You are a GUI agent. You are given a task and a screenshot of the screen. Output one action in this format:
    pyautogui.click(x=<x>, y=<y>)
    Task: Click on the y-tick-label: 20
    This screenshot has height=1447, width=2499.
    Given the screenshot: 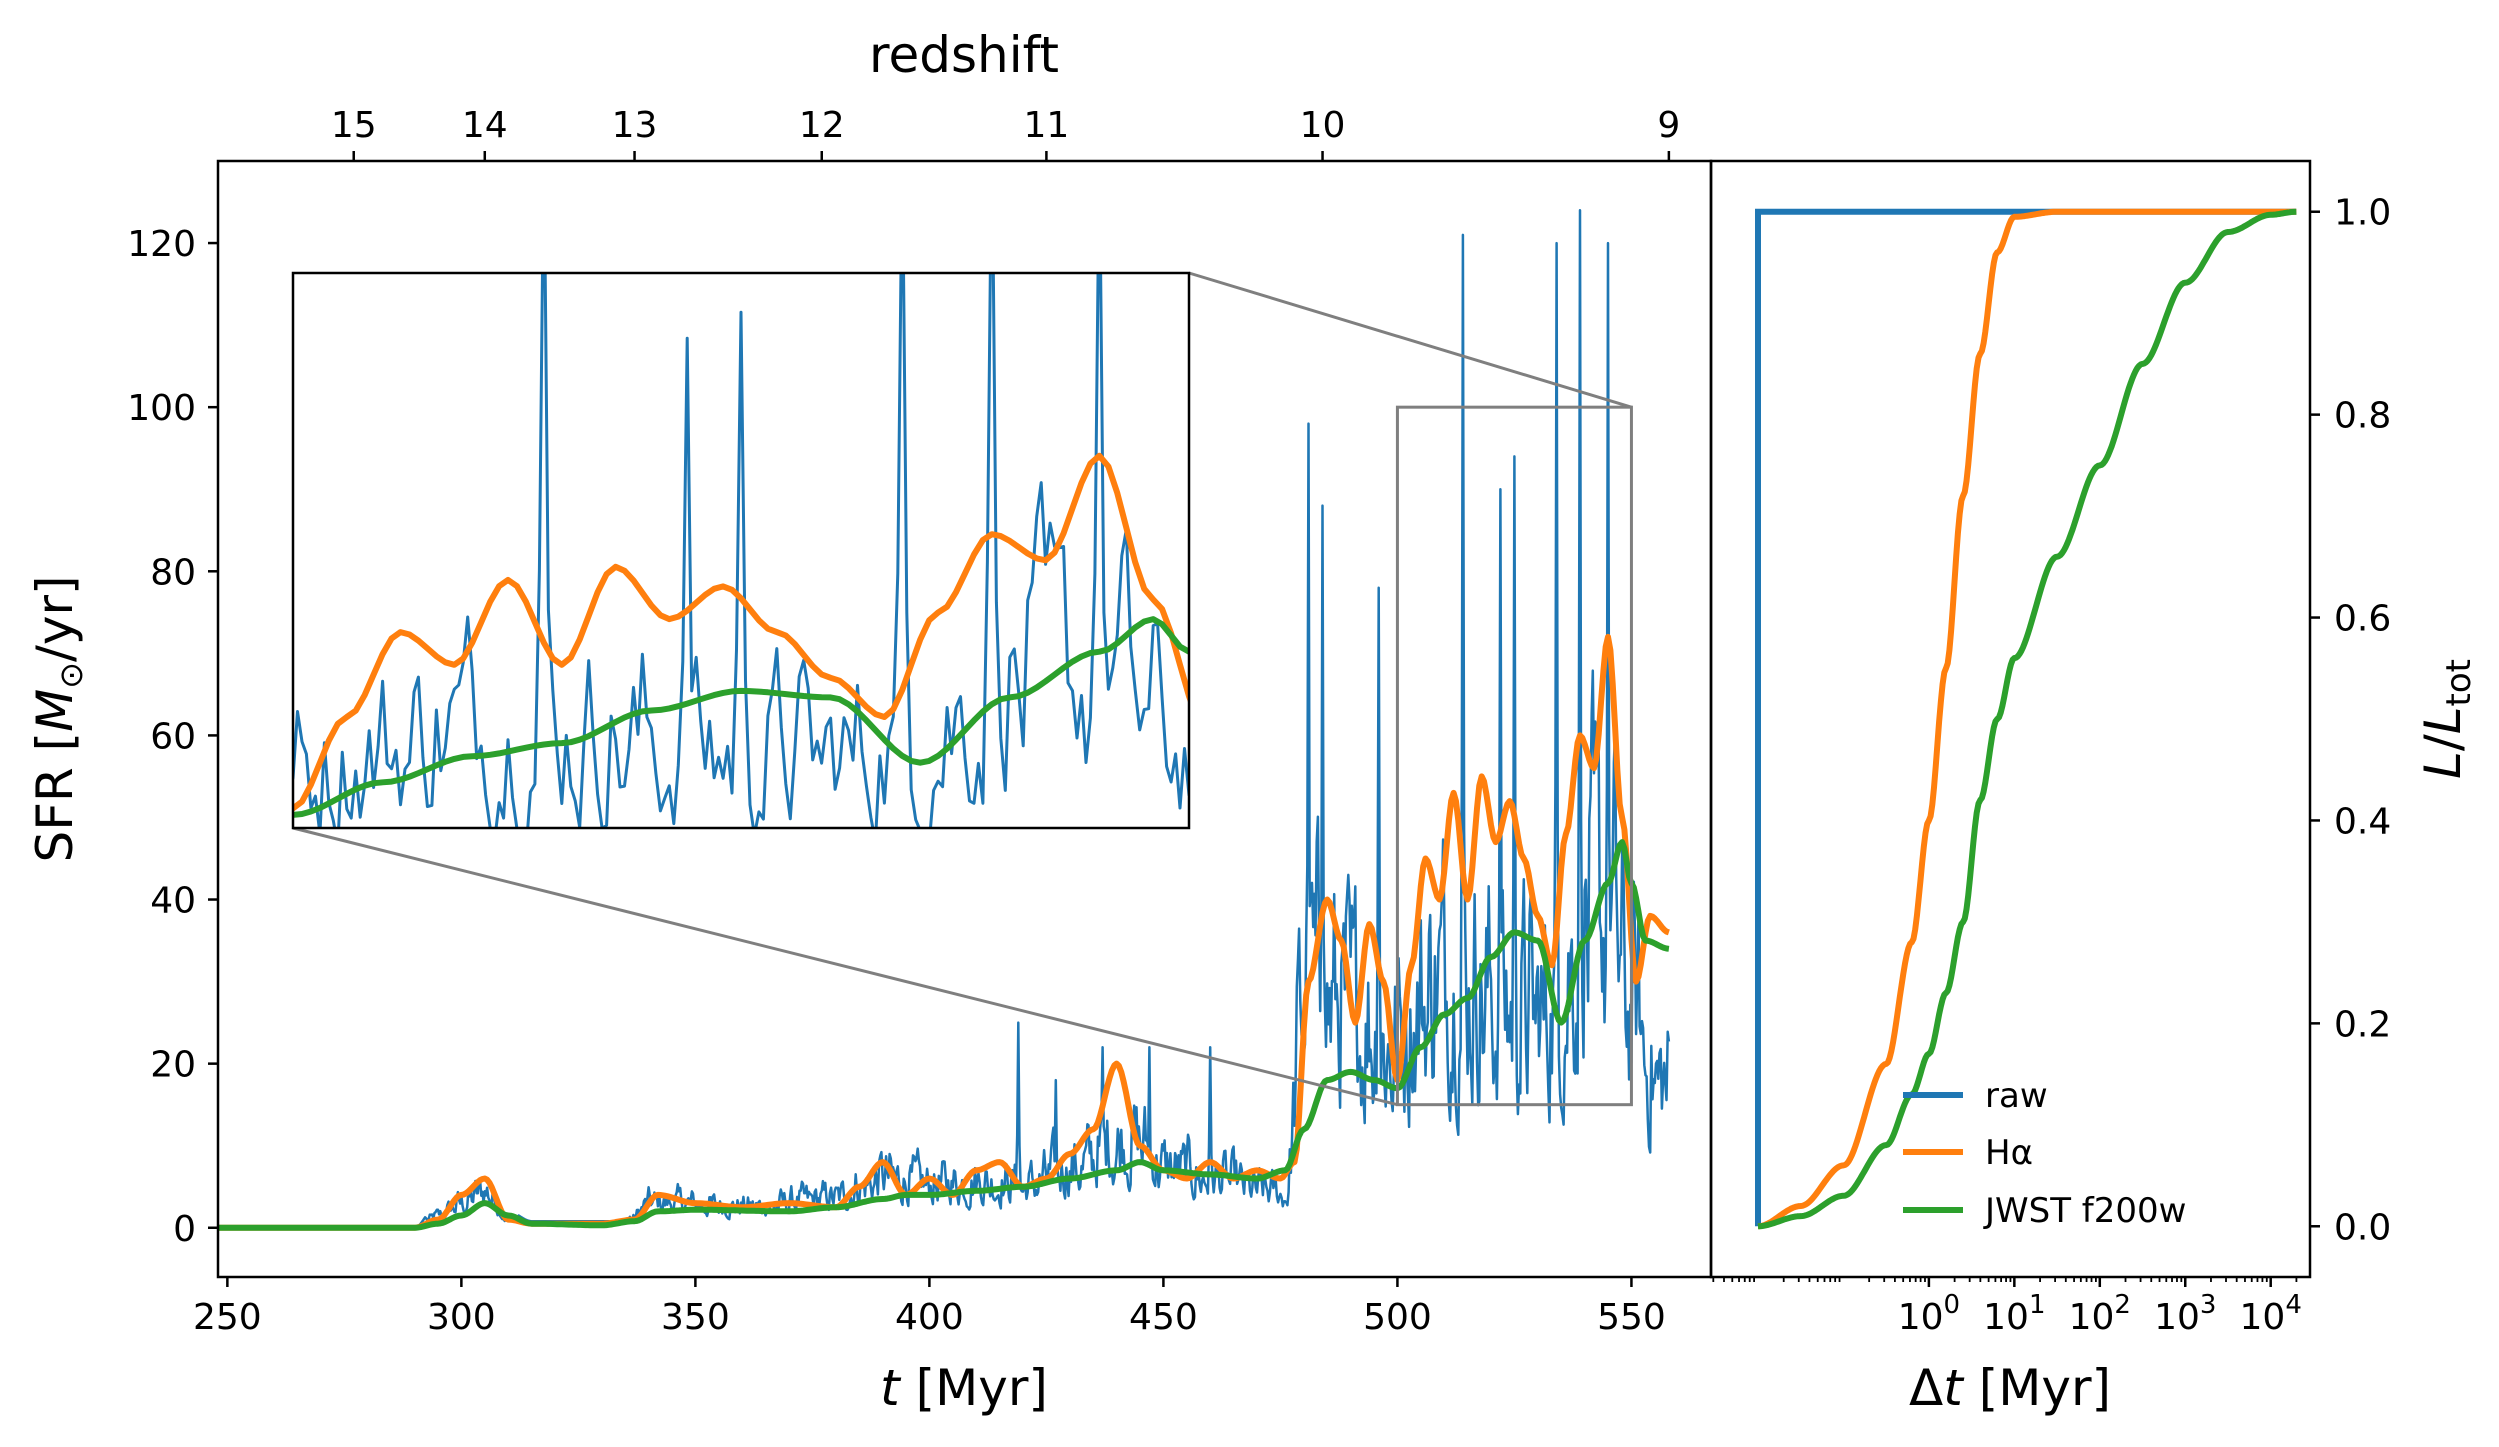 What is the action you would take?
    pyautogui.click(x=173, y=1065)
    